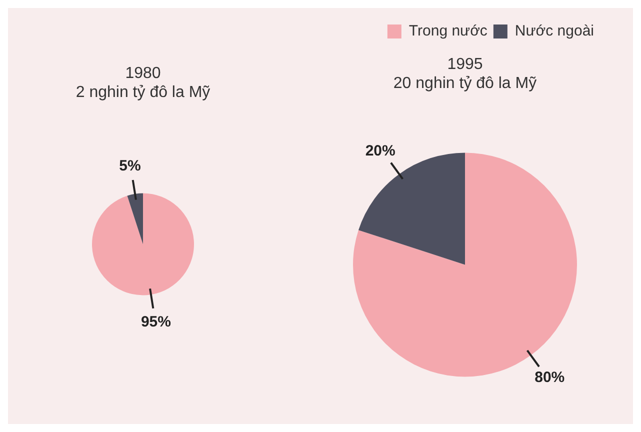 The image size is (641, 432). What do you see at coordinates (549, 377) in the screenshot?
I see `data-label: 80%` at bounding box center [549, 377].